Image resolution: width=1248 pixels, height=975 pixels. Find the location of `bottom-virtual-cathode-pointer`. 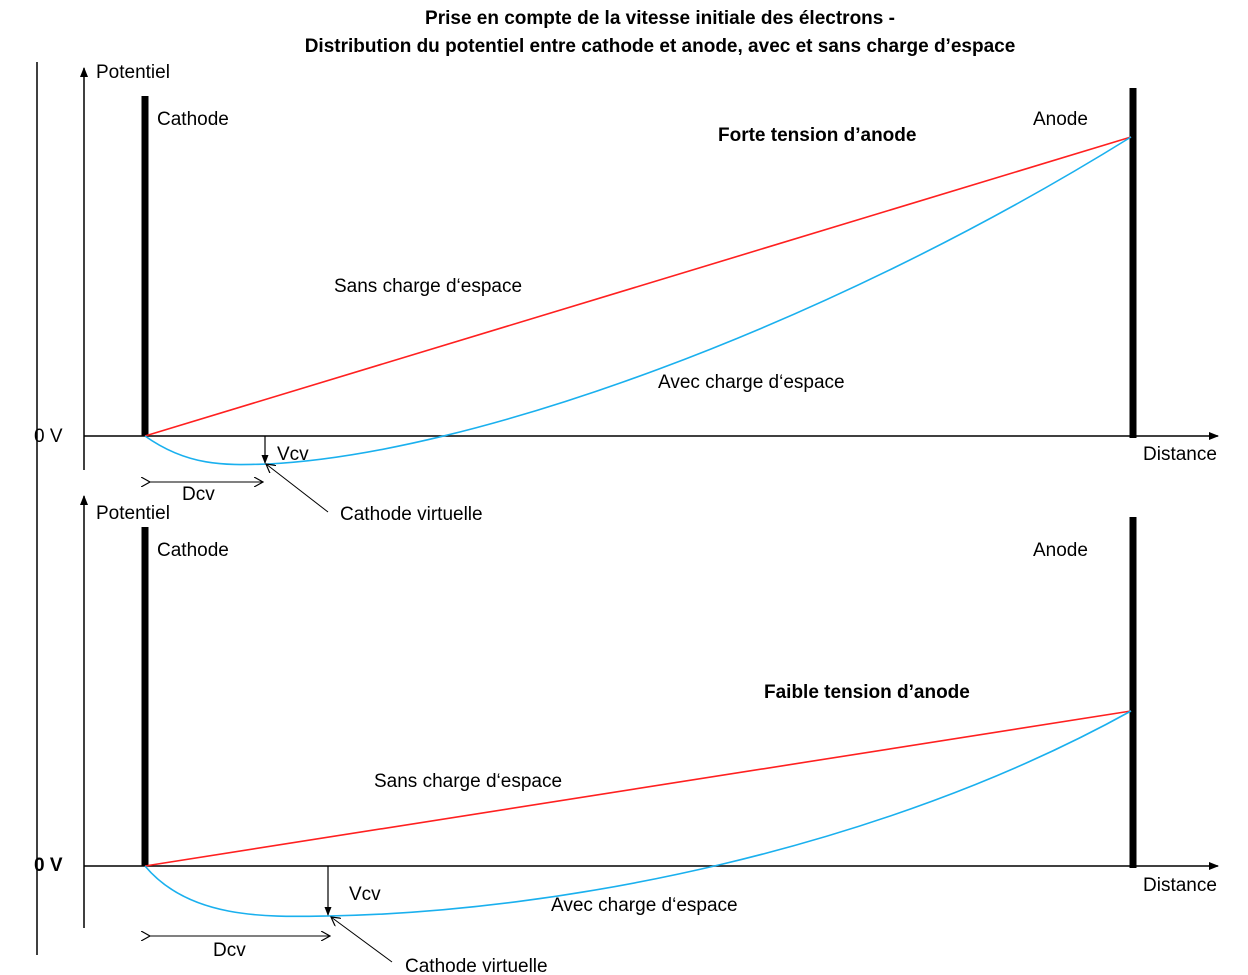

bottom-virtual-cathode-pointer is located at coordinates (362, 940).